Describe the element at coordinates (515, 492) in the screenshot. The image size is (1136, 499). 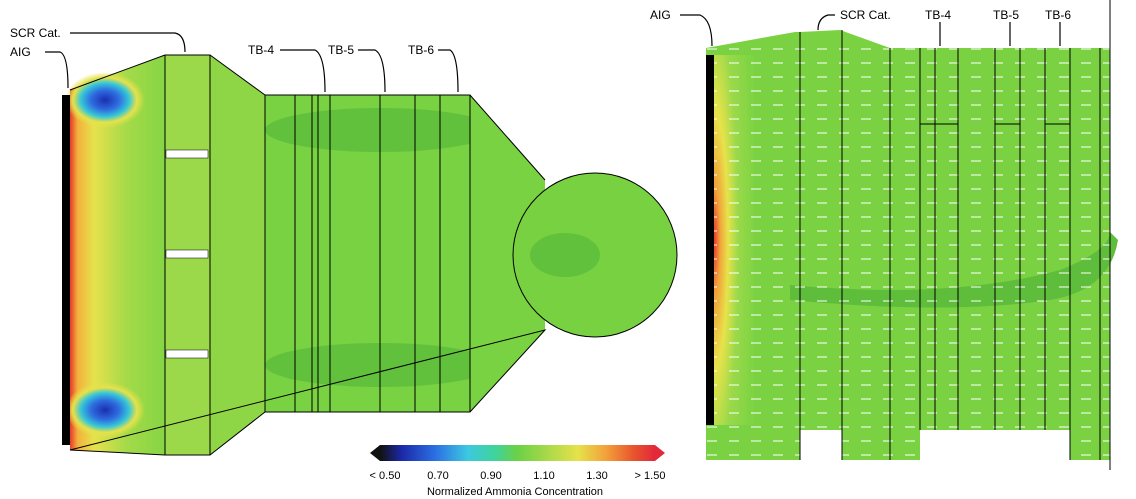
I see `colorbar-title: Normalized Ammonia Concentration` at that location.